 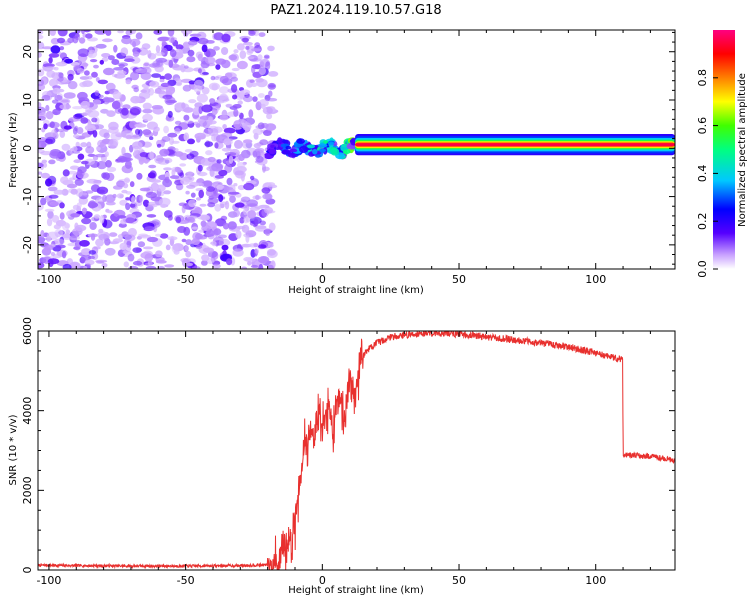 I want to click on colorbar-tick-label: 0.4, so click(x=702, y=174).